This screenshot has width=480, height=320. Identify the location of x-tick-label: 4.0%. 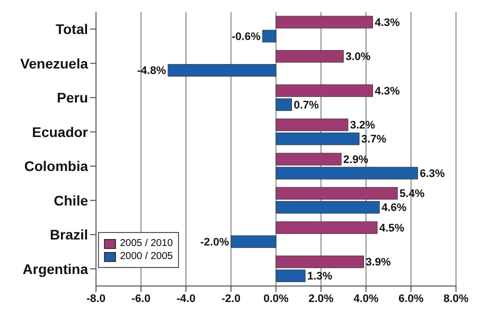
(366, 298).